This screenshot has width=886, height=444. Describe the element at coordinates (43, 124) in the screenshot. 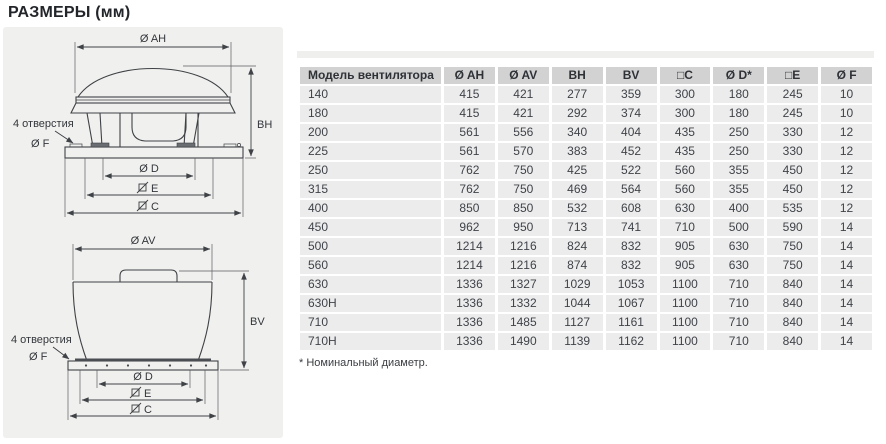

I see `holes-callout: 4 отверстия` at that location.